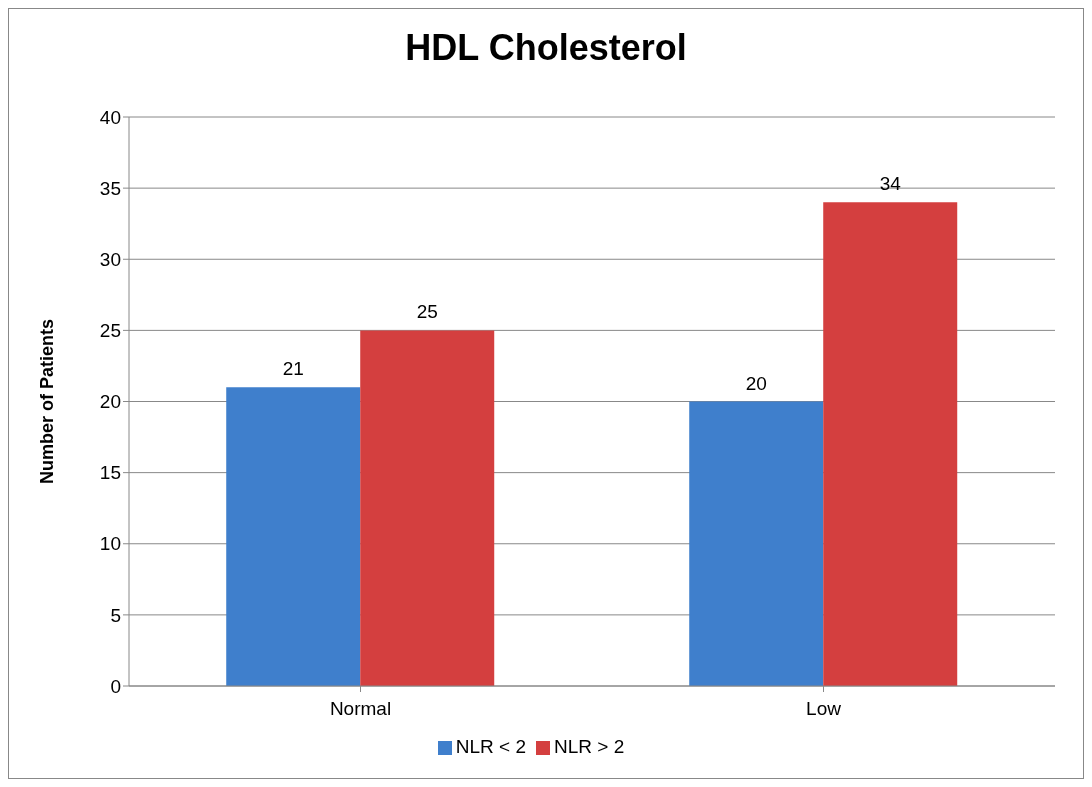  I want to click on y-tick-label: 25, so click(110, 331).